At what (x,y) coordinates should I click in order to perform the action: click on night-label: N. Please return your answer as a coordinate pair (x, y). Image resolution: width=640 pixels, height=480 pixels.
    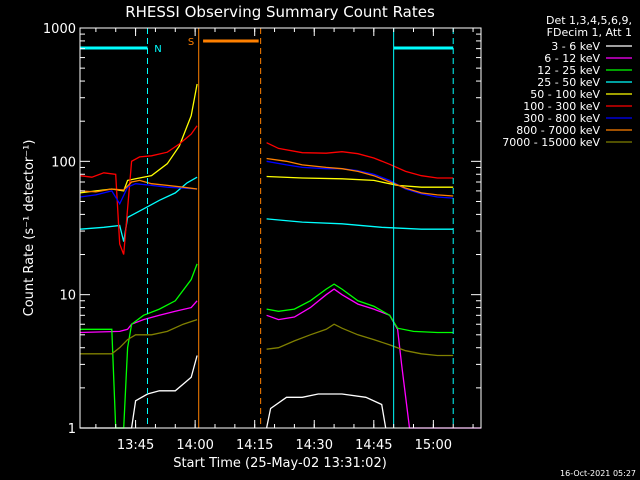
    Looking at the image, I should click on (157, 49).